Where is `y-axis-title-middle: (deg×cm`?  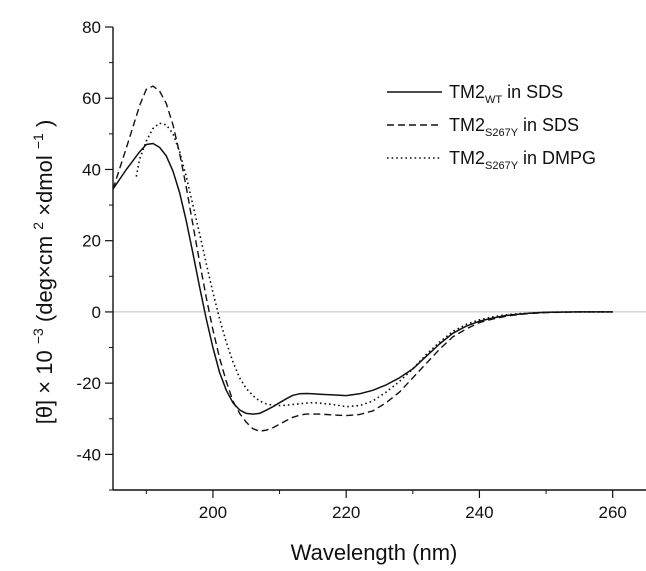 y-axis-title-middle: (deg×cm is located at coordinates (44, 279).